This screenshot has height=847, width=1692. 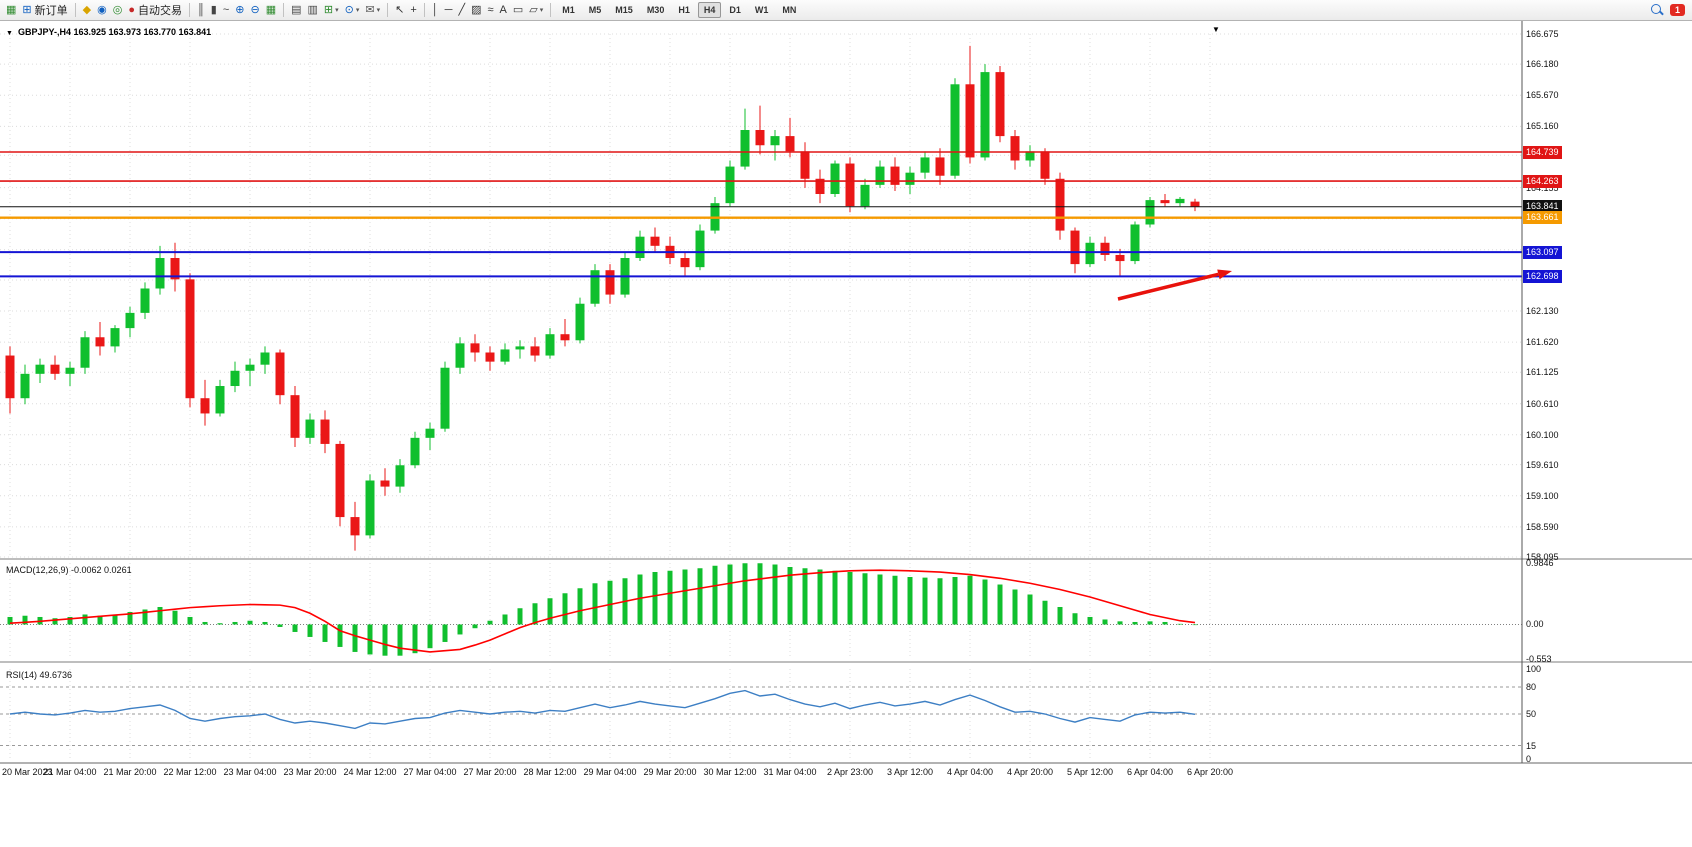 What do you see at coordinates (27, 9) in the screenshot?
I see `new-order-button-glyph: ⊞` at bounding box center [27, 9].